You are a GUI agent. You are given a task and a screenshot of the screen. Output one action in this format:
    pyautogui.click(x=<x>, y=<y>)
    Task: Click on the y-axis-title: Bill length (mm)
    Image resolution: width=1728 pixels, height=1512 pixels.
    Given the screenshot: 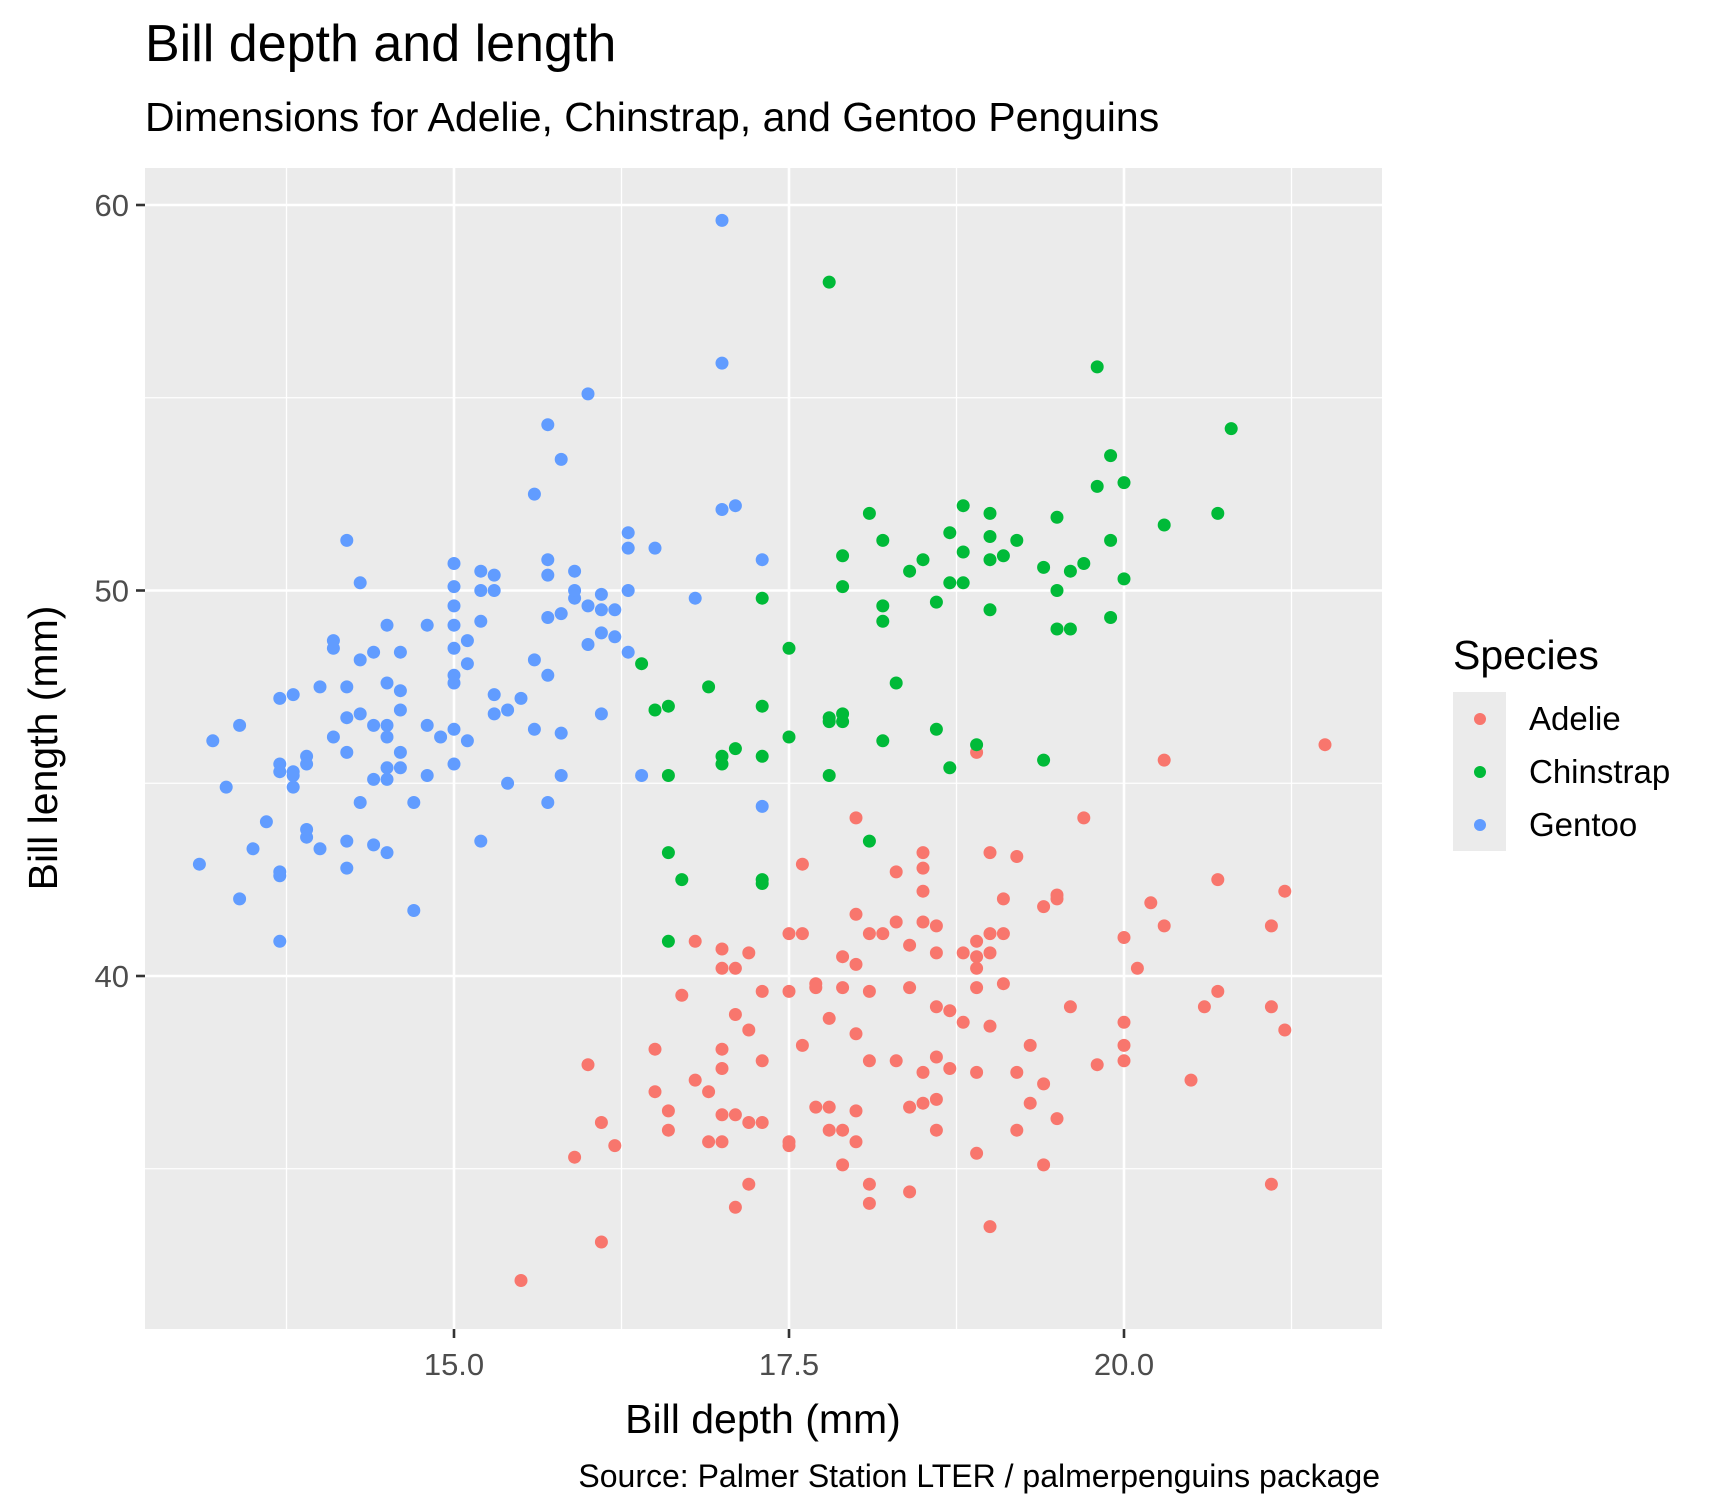 What is the action you would take?
    pyautogui.click(x=43, y=748)
    